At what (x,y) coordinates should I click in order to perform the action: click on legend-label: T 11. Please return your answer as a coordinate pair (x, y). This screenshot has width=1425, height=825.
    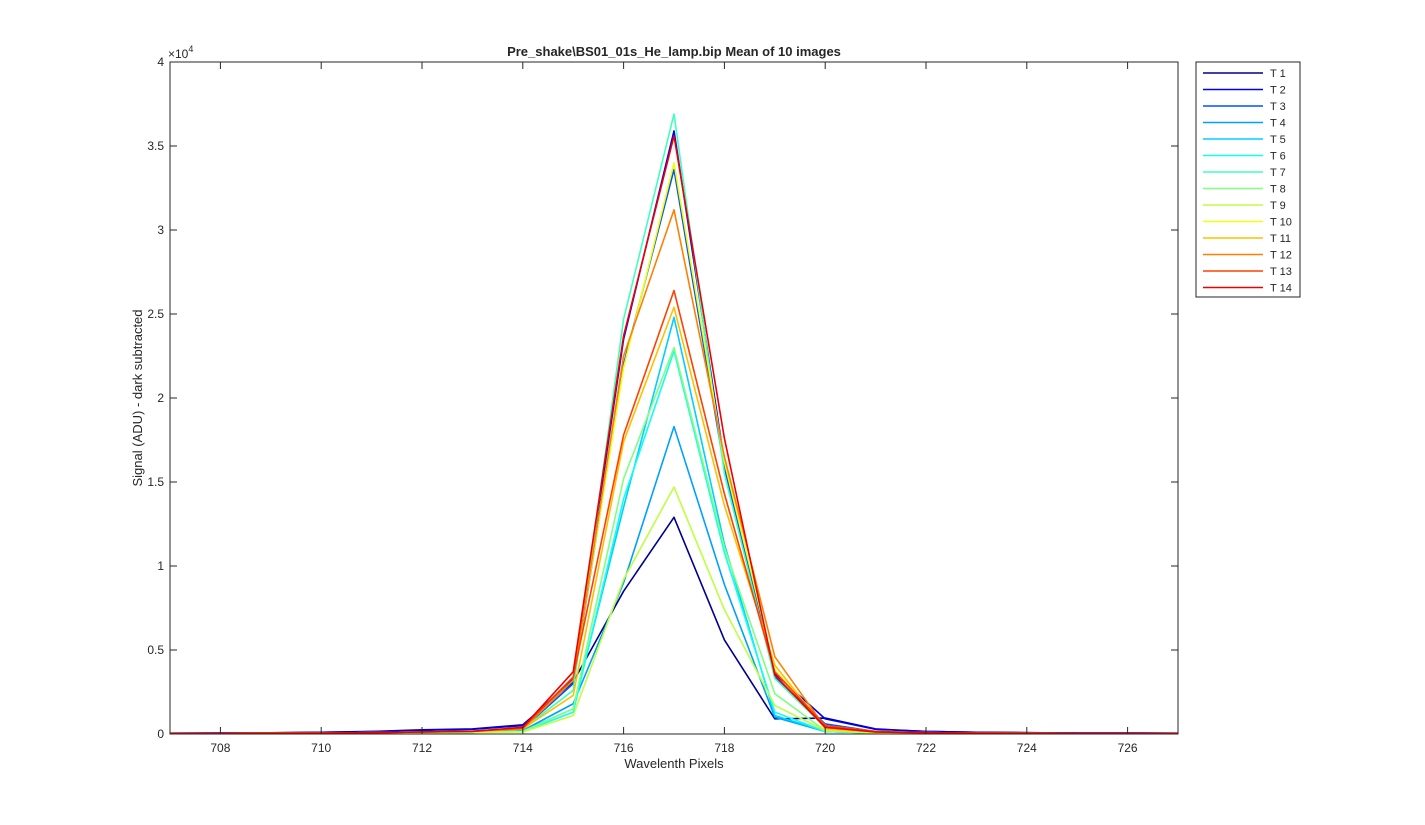
    Looking at the image, I should click on (1280, 239).